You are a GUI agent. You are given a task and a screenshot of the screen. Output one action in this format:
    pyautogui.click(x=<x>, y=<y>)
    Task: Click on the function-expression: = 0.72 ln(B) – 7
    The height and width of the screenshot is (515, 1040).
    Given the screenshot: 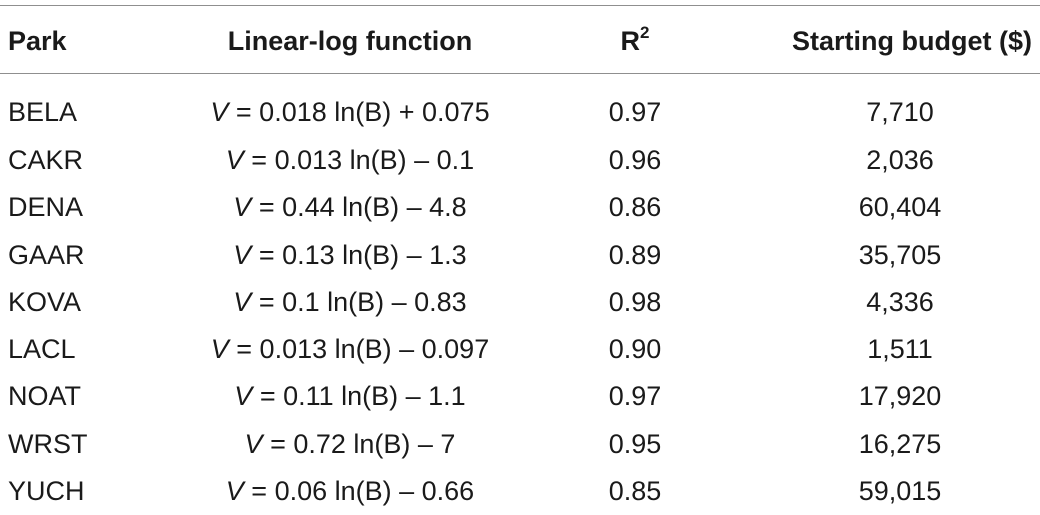 What is the action you would take?
    pyautogui.click(x=359, y=444)
    